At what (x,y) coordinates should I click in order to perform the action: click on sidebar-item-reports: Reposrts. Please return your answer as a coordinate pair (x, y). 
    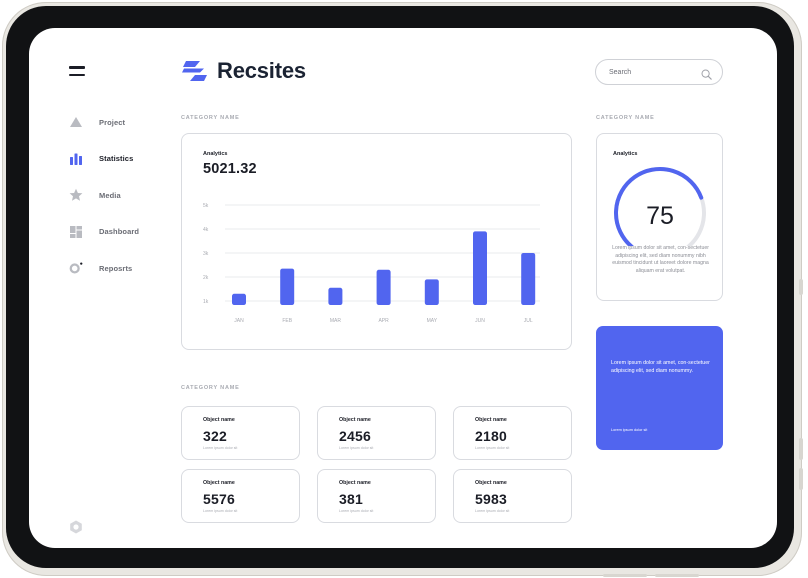
    Looking at the image, I should click on (129, 268).